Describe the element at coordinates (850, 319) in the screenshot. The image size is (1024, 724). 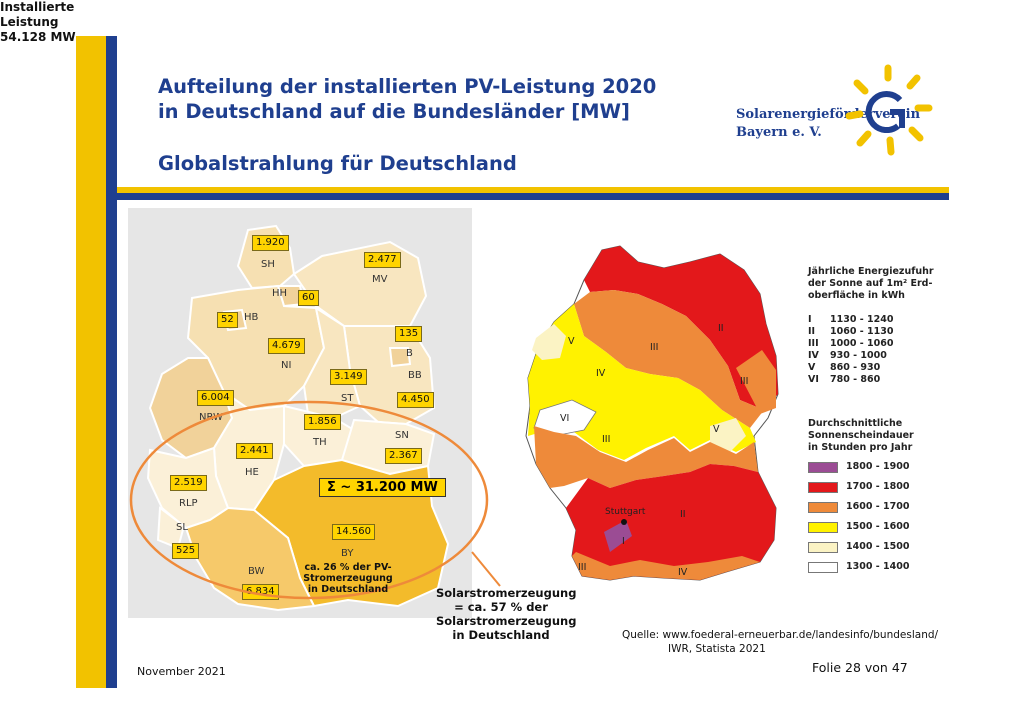
I see `irr-row-1: I 1130 - 1240` at that location.